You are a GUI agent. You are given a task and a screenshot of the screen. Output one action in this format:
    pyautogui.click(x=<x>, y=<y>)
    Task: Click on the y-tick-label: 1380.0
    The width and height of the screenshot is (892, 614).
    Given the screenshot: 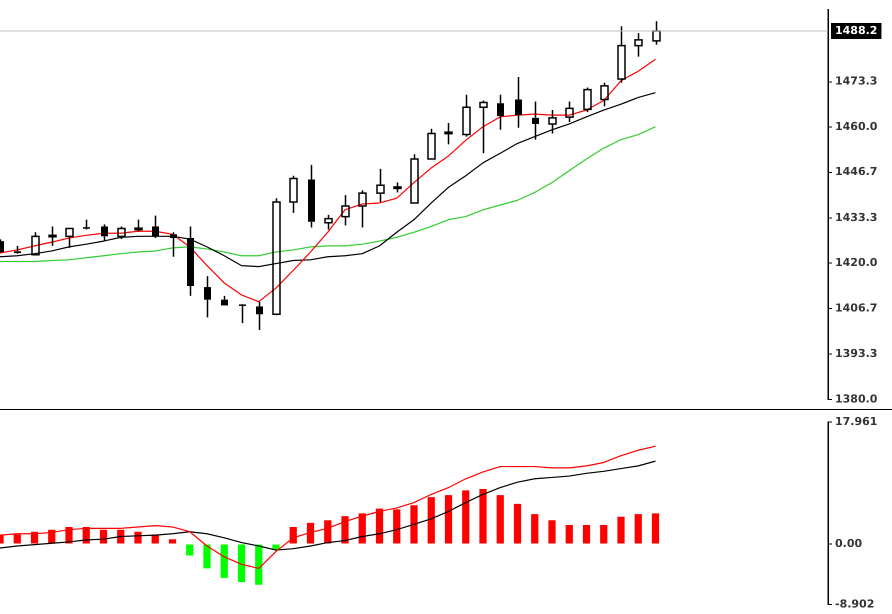 What is the action you would take?
    pyautogui.click(x=856, y=399)
    